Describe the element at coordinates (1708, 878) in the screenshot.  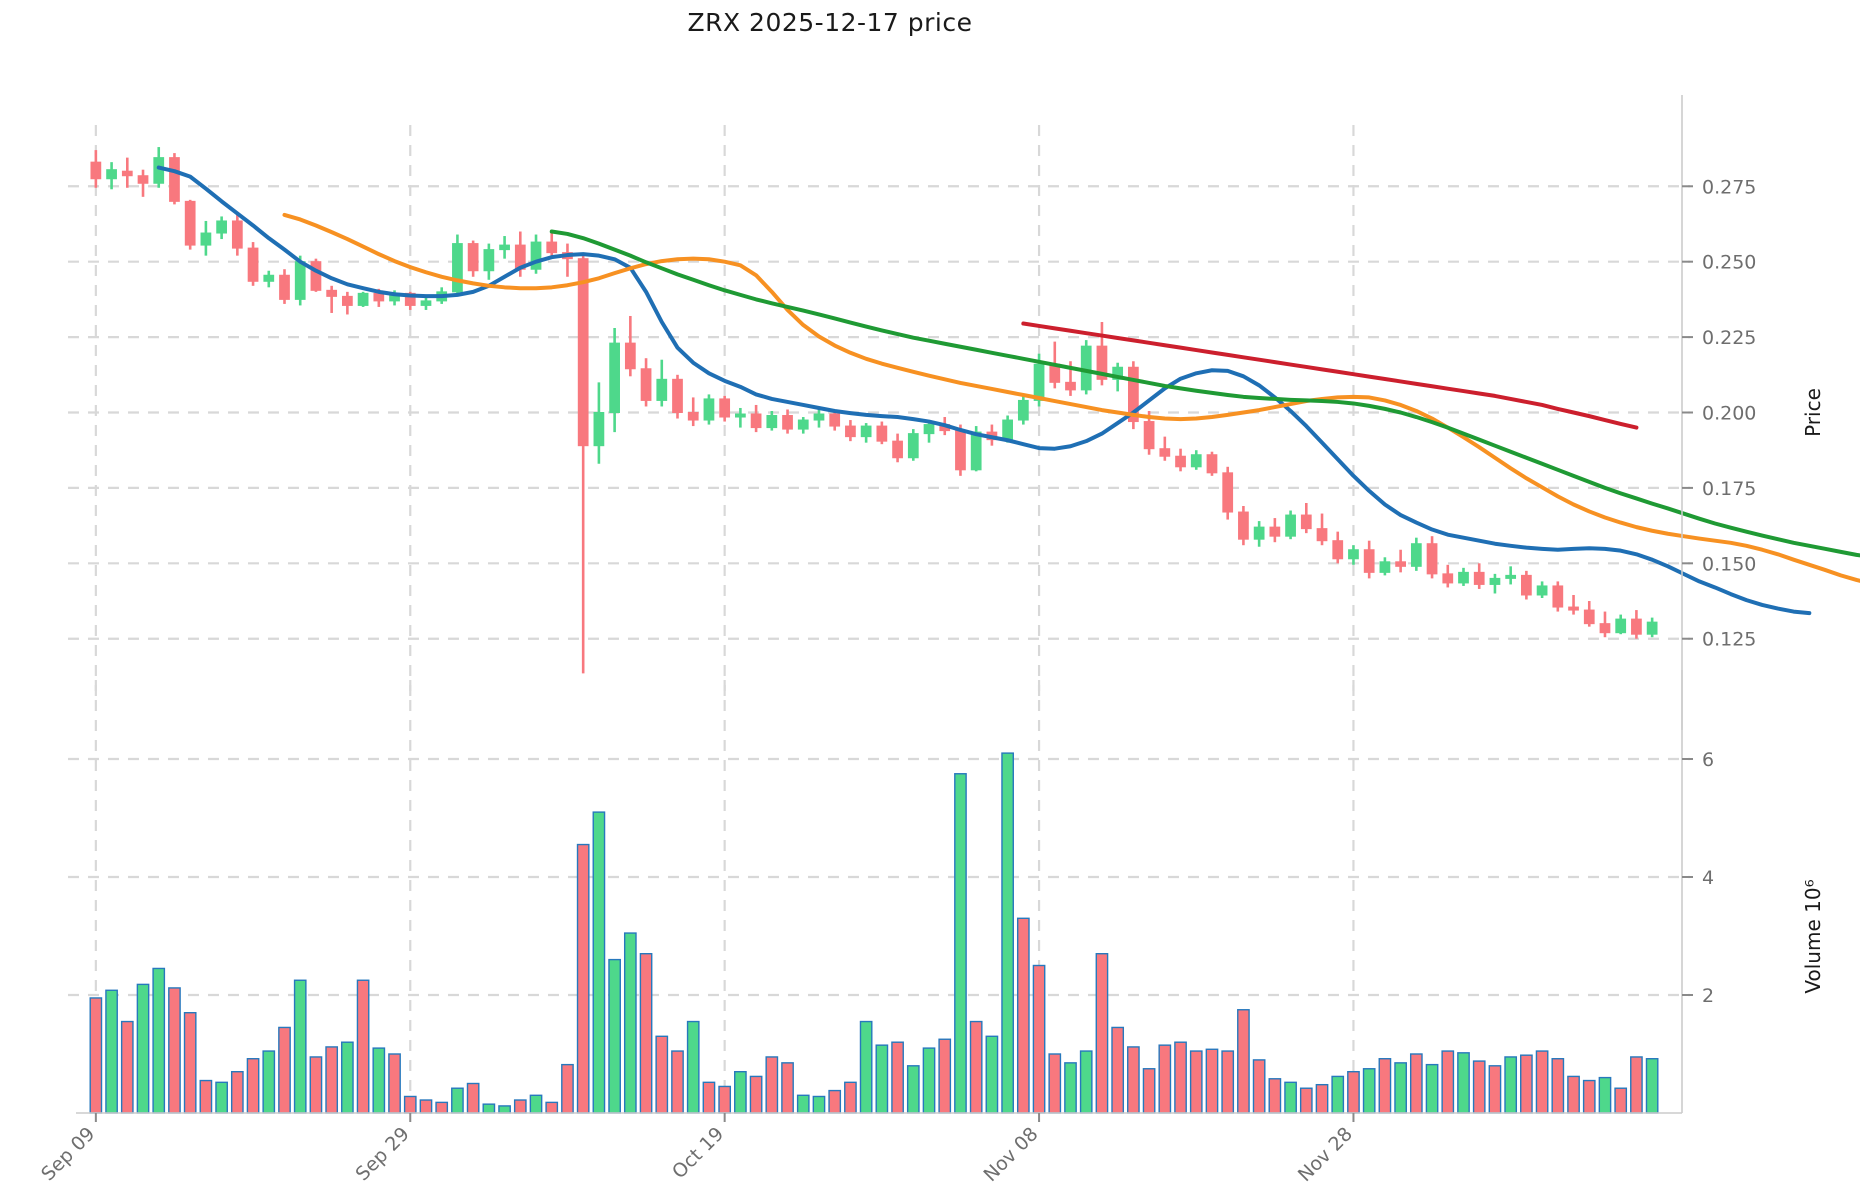
I see `volume-tick-label: 4` at that location.